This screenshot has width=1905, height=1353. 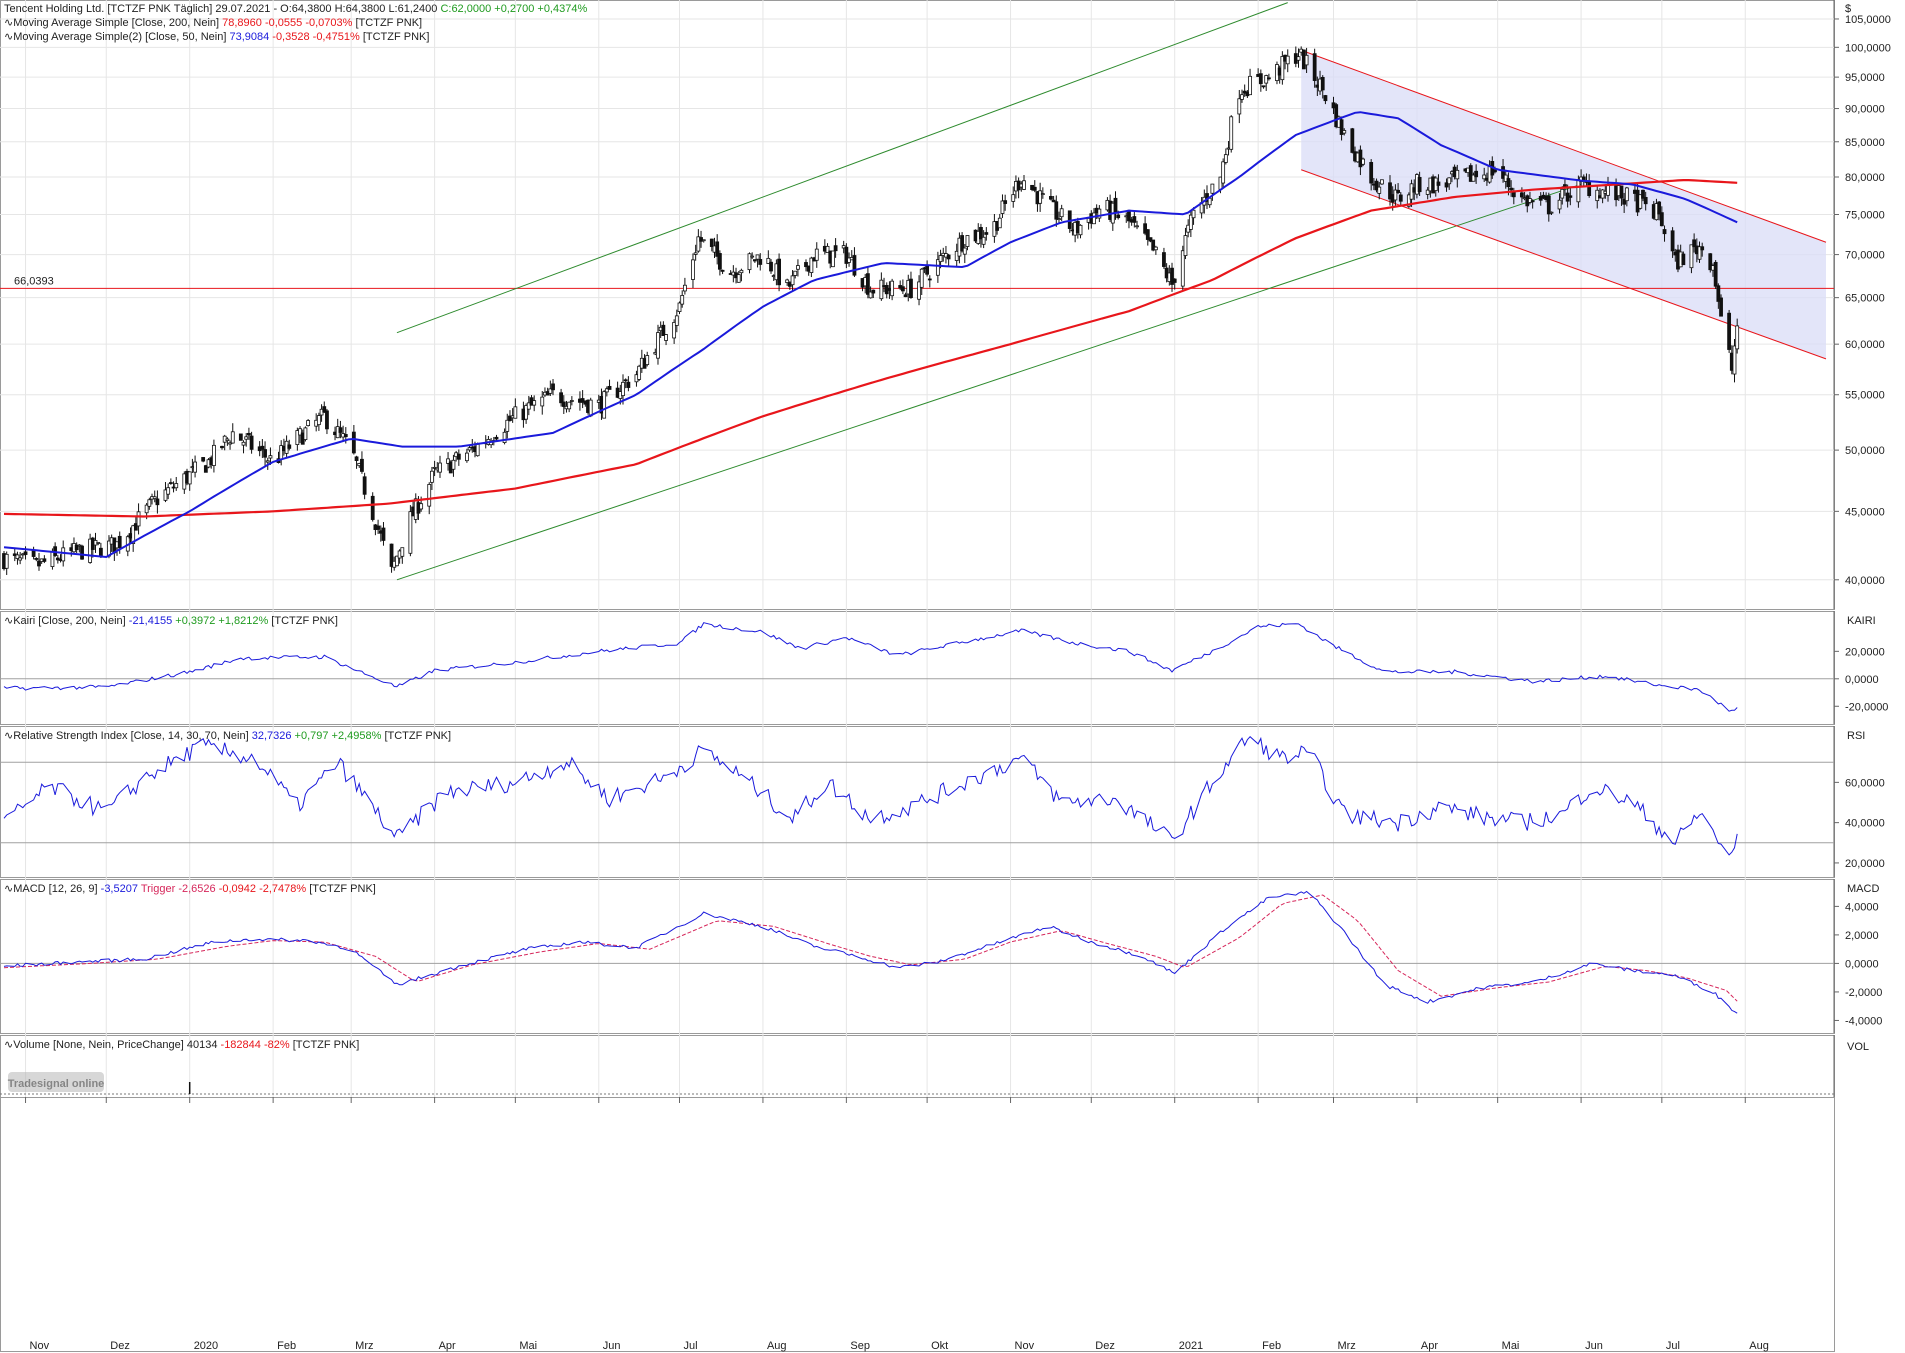 What do you see at coordinates (1865, 256) in the screenshot?
I see `price-tick-label: 70,0000` at bounding box center [1865, 256].